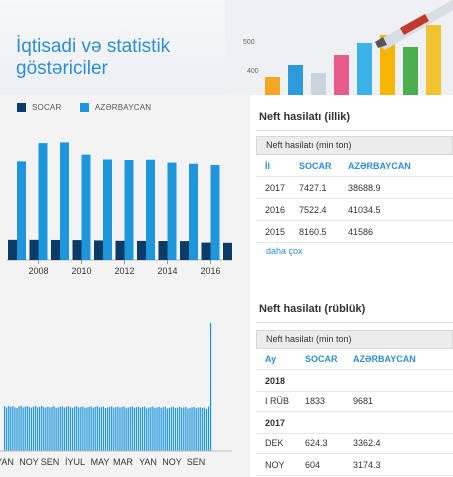 This screenshot has width=453, height=477. What do you see at coordinates (313, 188) in the screenshot?
I see `cell-socar: 7427.1` at bounding box center [313, 188].